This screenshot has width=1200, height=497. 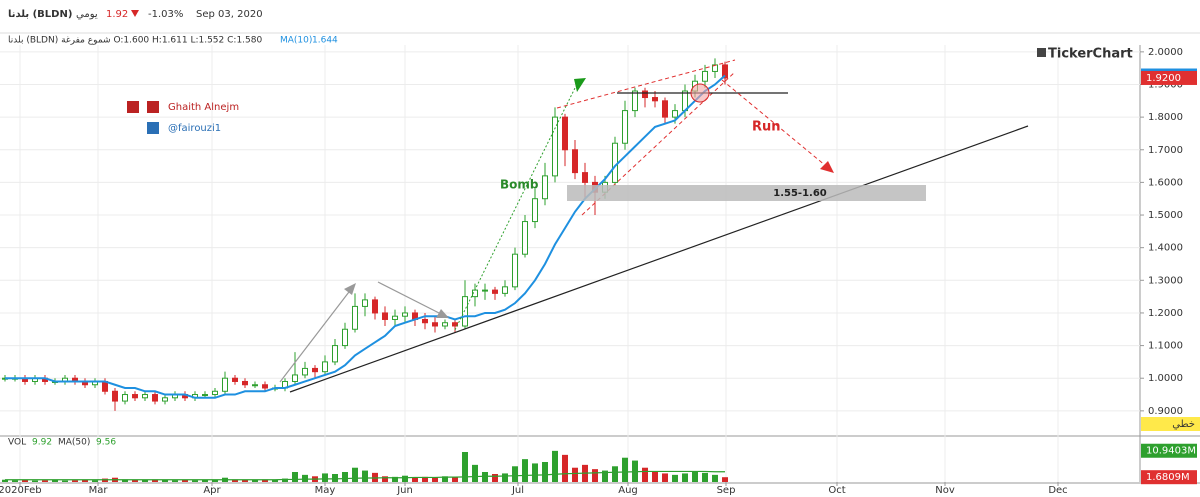 What do you see at coordinates (296, 41) in the screenshot?
I see `ma-label: MA(10)` at bounding box center [296, 41].